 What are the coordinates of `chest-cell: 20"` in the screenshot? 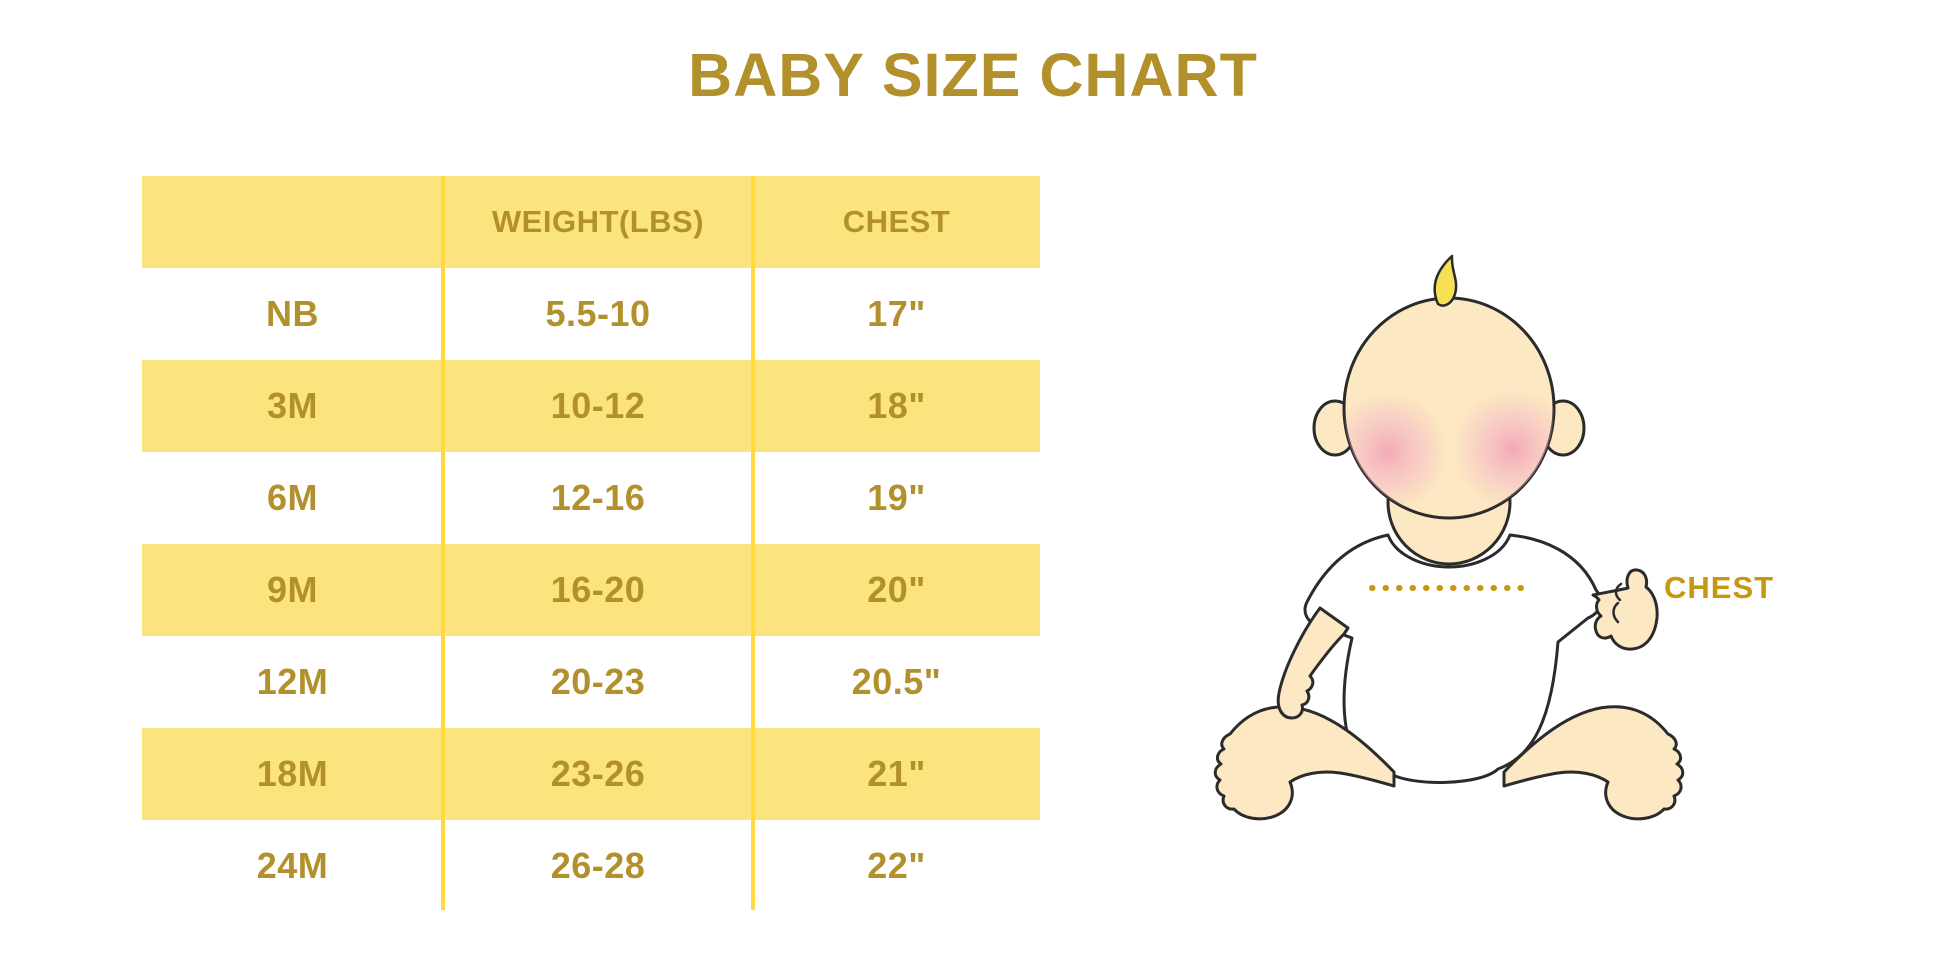 It's located at (896, 589).